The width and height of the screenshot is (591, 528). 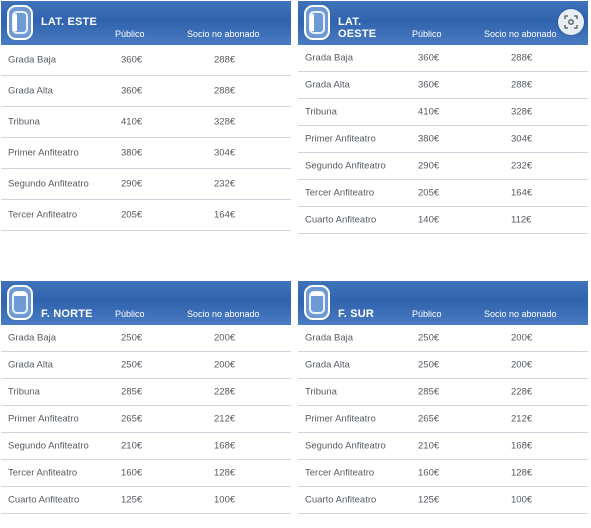 What do you see at coordinates (443, 303) in the screenshot?
I see `panel-header: F. SUR Público Socio no abonado` at bounding box center [443, 303].